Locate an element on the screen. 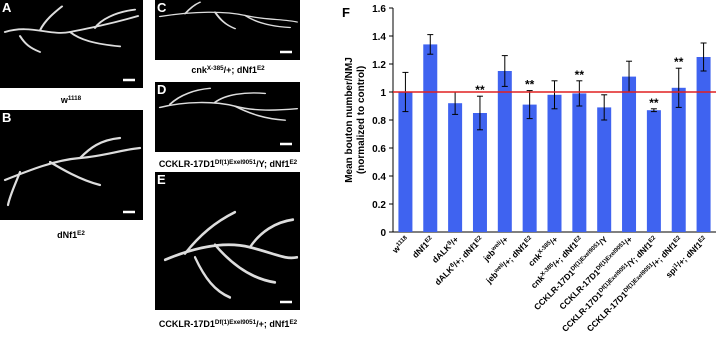  panel-caption: w1118 is located at coordinates (71, 100).